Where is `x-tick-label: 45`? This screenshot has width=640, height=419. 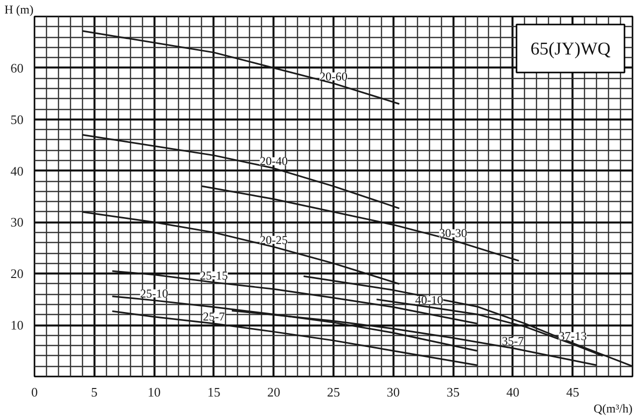 x-tick-label: 45 is located at coordinates (573, 392).